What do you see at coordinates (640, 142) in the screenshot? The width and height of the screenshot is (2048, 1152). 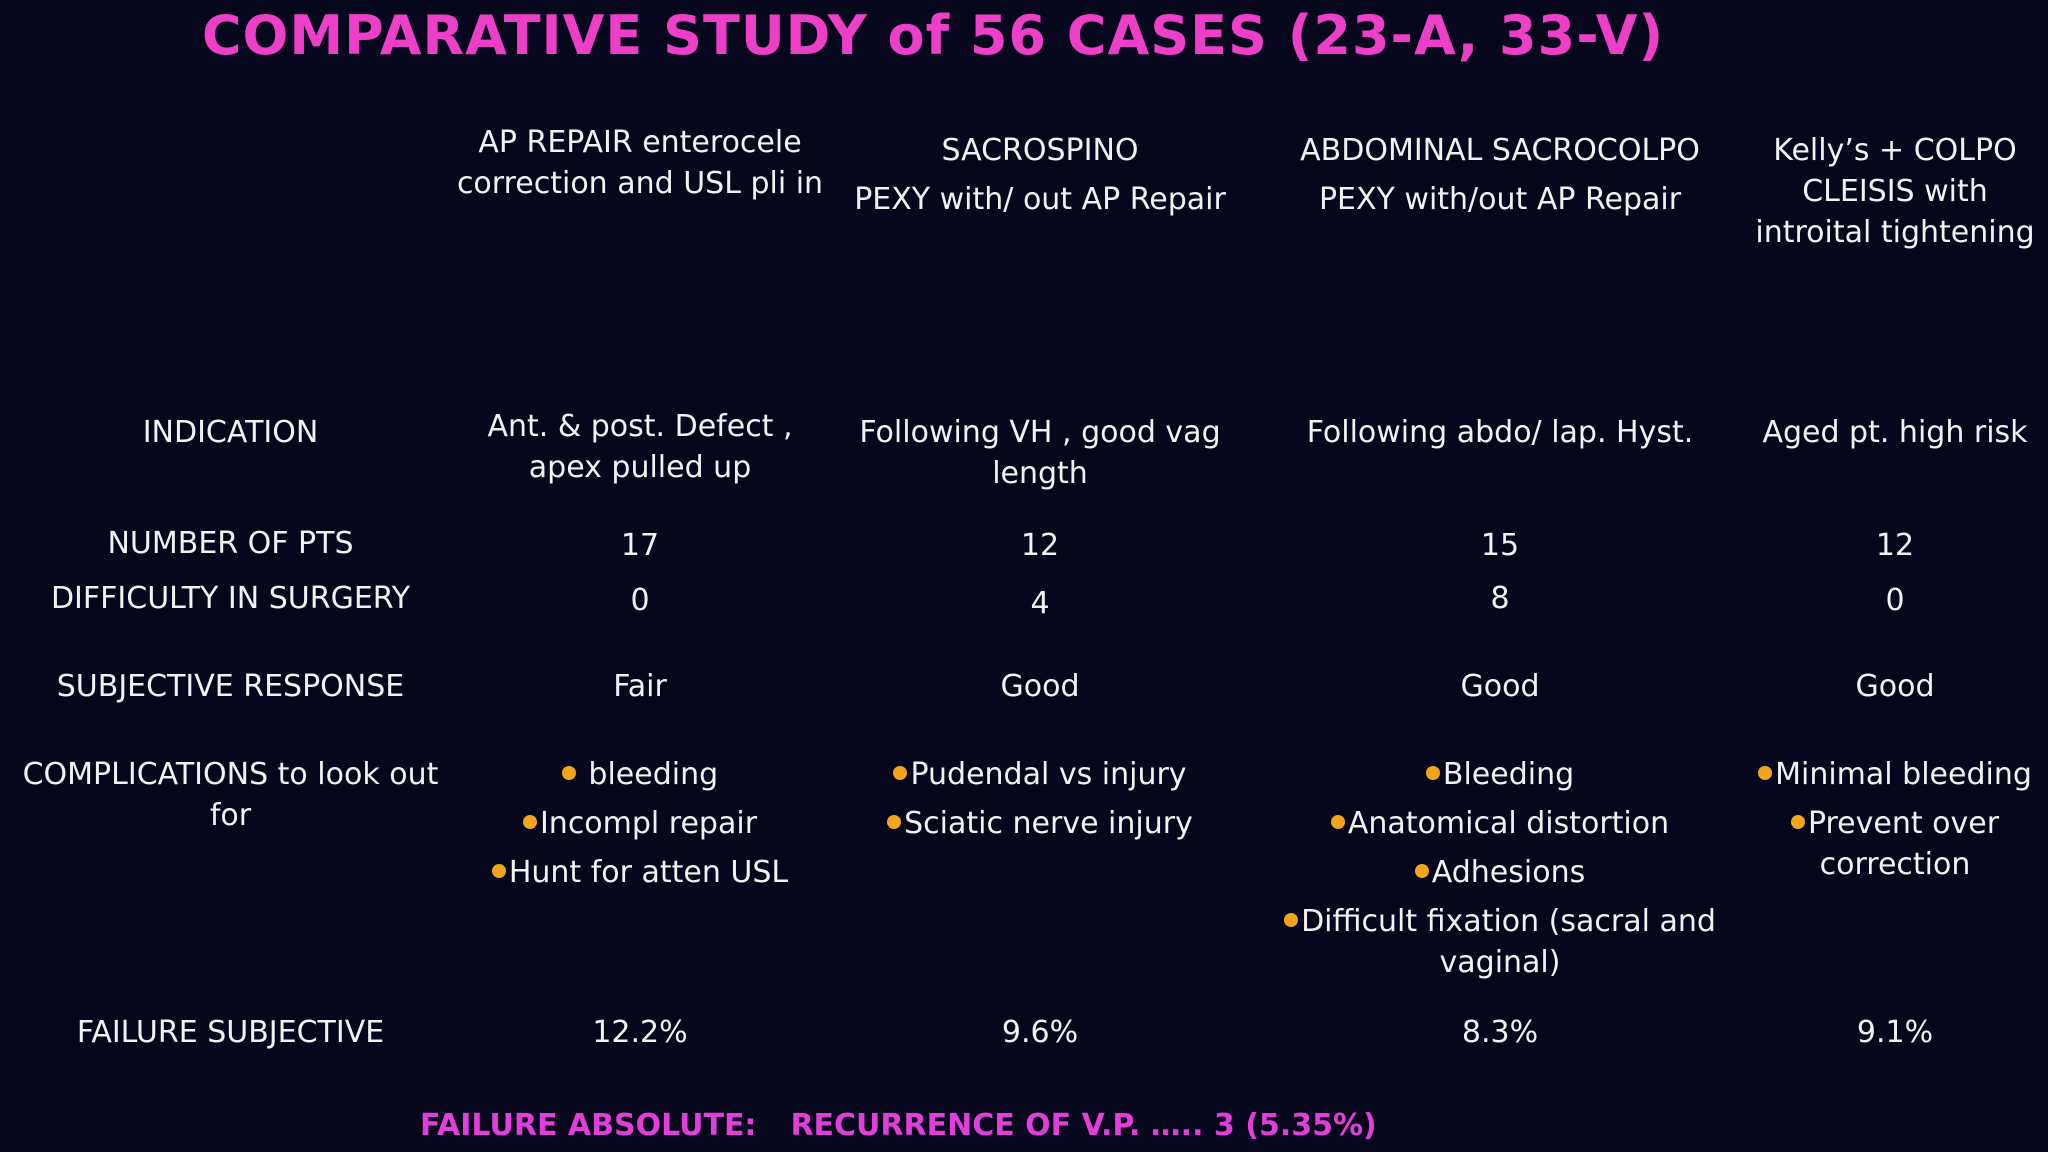 I see `column-header-line: AP REPAIR enterocele` at bounding box center [640, 142].